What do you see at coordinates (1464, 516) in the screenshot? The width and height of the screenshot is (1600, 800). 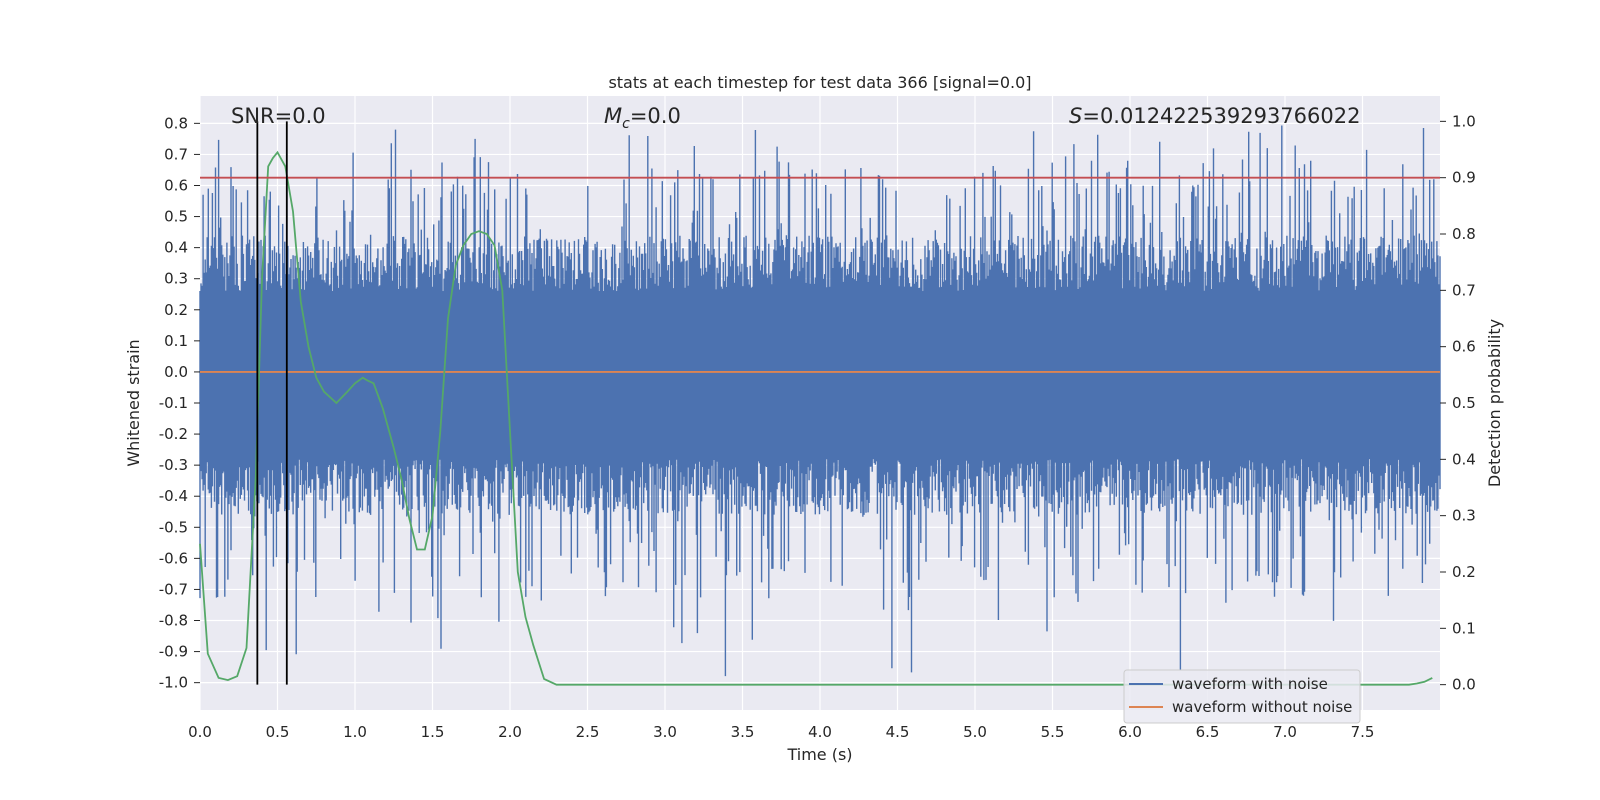 I see `y-right-tick-label: 0.3` at bounding box center [1464, 516].